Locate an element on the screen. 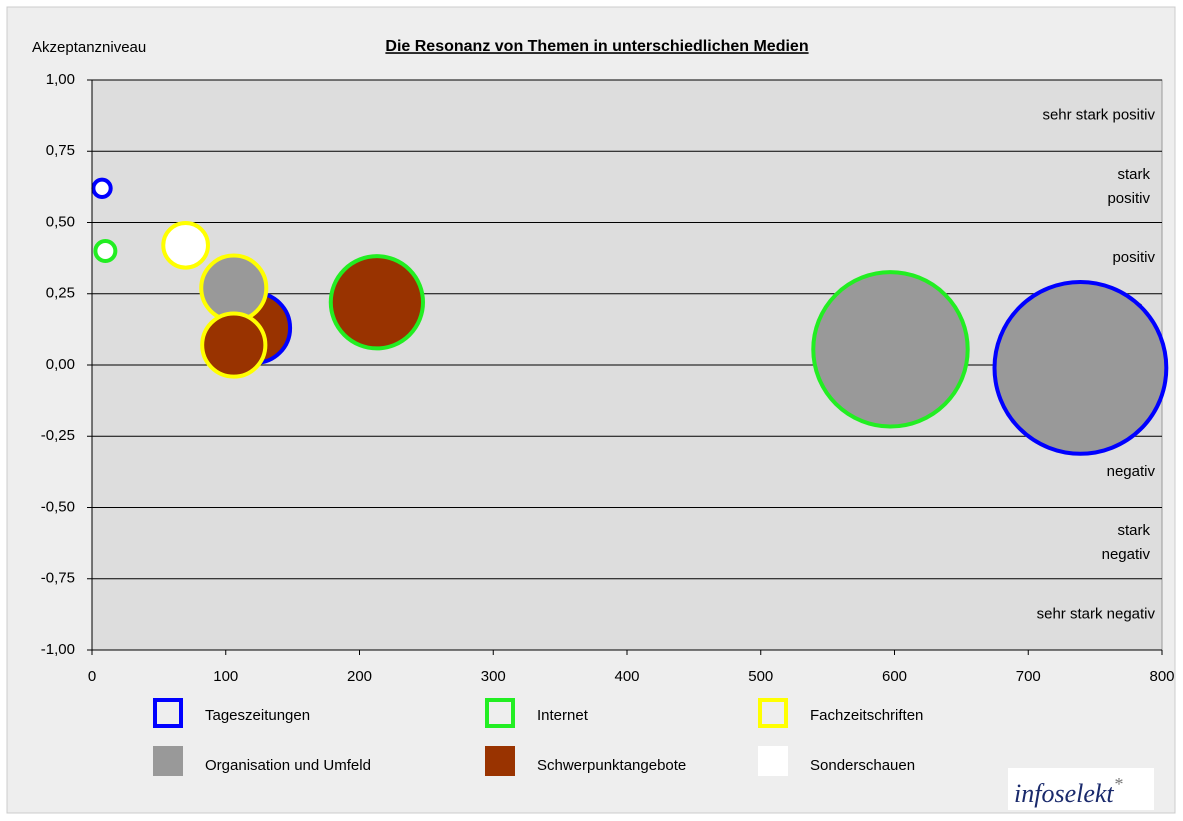  legend-label: Tageszeitungen is located at coordinates (257, 715).